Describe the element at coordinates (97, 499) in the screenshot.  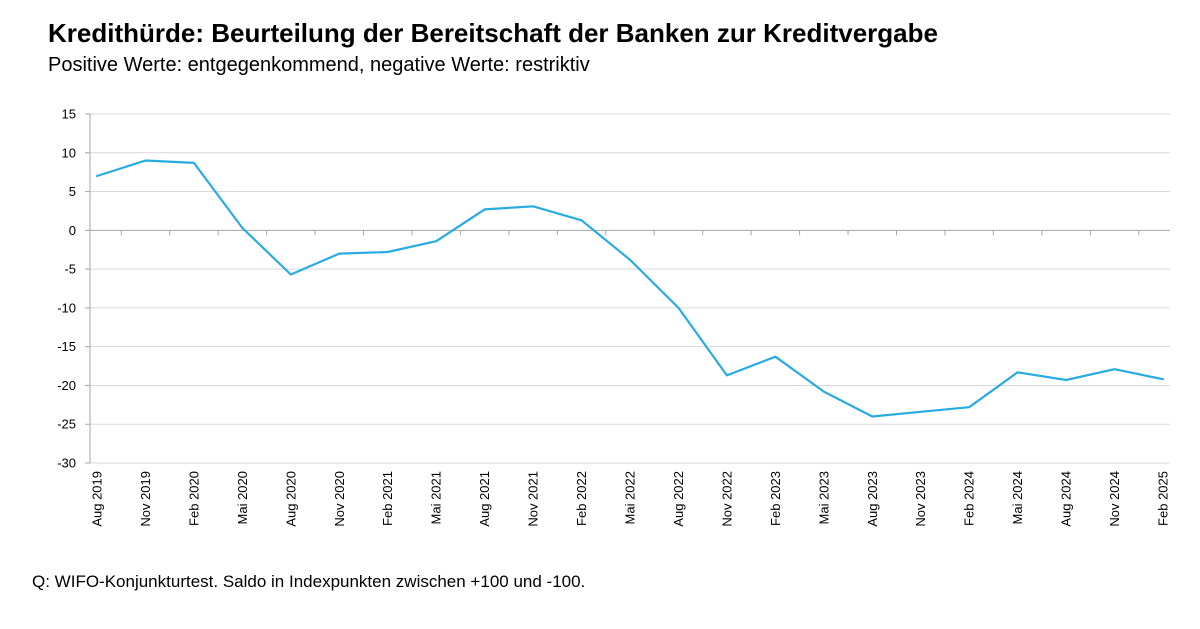
I see `x-tick-label: Aug 2019` at that location.